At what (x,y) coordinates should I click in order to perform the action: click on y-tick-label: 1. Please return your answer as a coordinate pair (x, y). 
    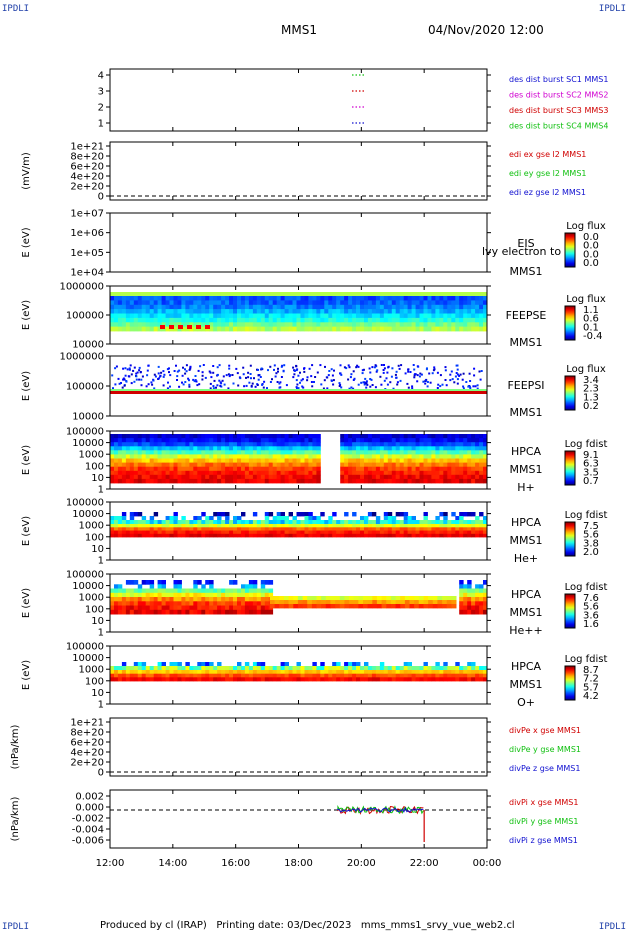
    Looking at the image, I should click on (101, 490).